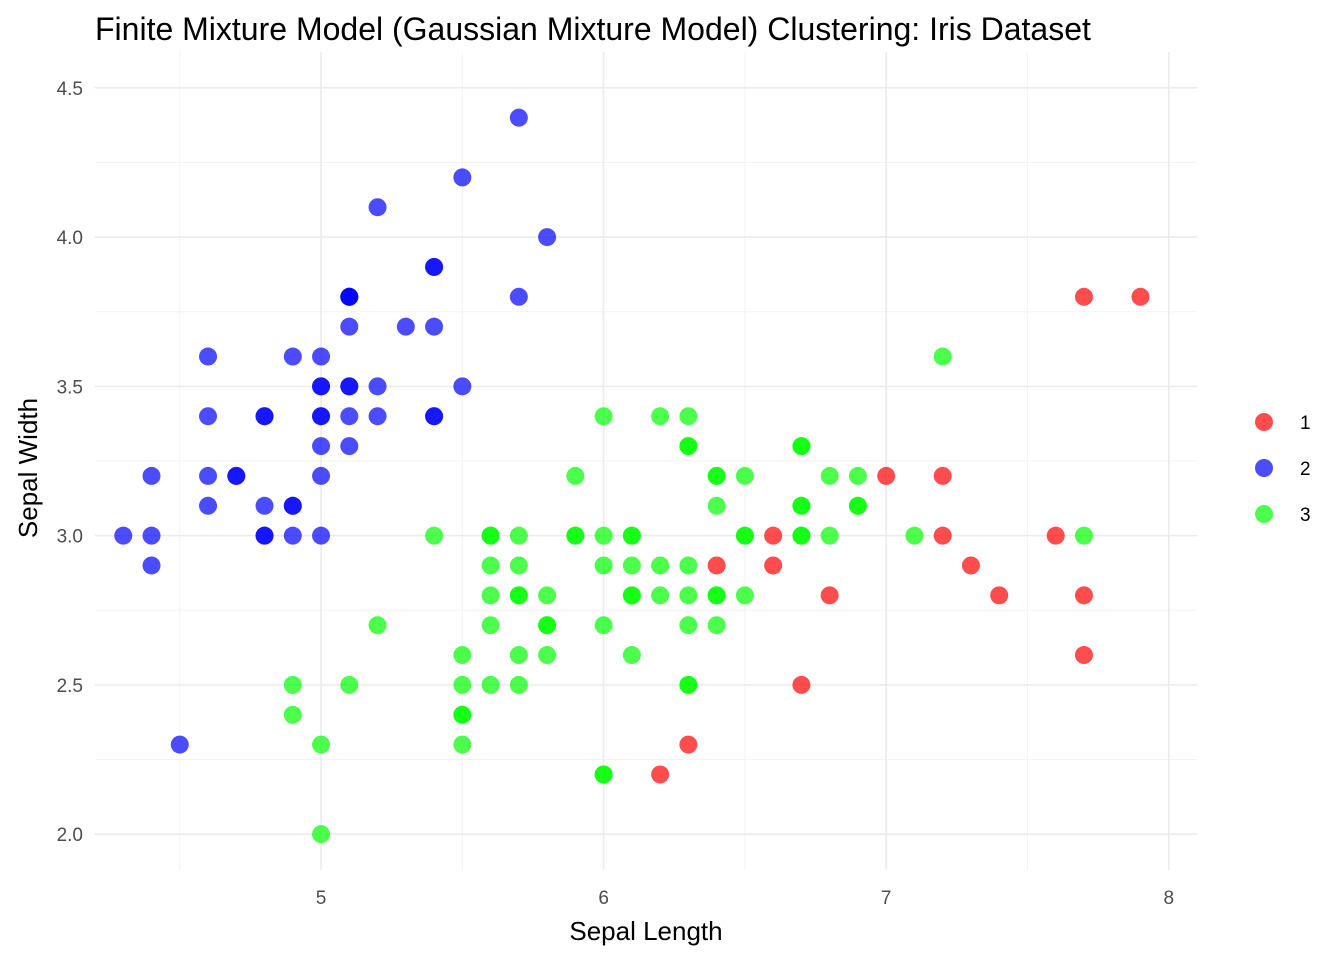 This screenshot has height=960, width=1344. I want to click on legend: 1 2 3, so click(1283, 469).